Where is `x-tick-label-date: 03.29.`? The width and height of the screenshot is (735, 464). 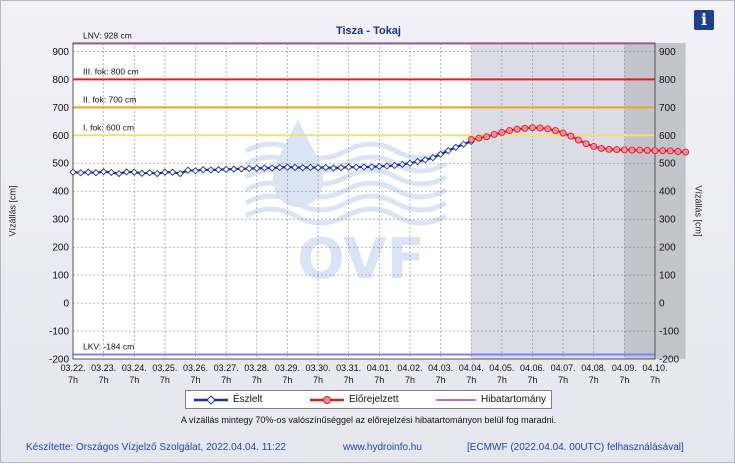 x-tick-label-date: 03.29. is located at coordinates (287, 368).